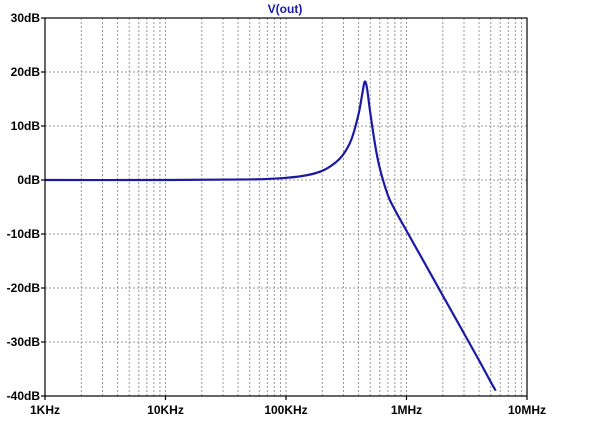 The image size is (589, 421). Describe the element at coordinates (24, 342) in the screenshot. I see `y-tick-label: -30dB` at that location.